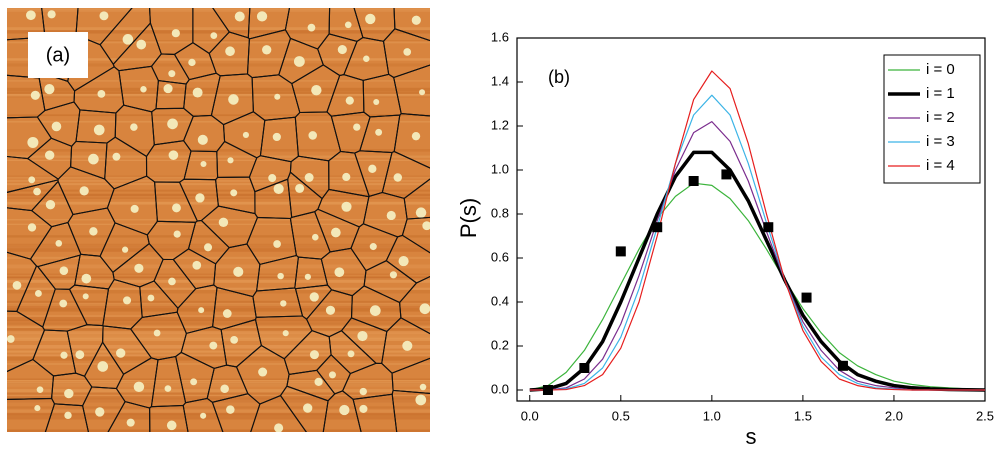 The image size is (997, 453). What do you see at coordinates (985, 415) in the screenshot?
I see `x-tick-label: 2.5` at bounding box center [985, 415].